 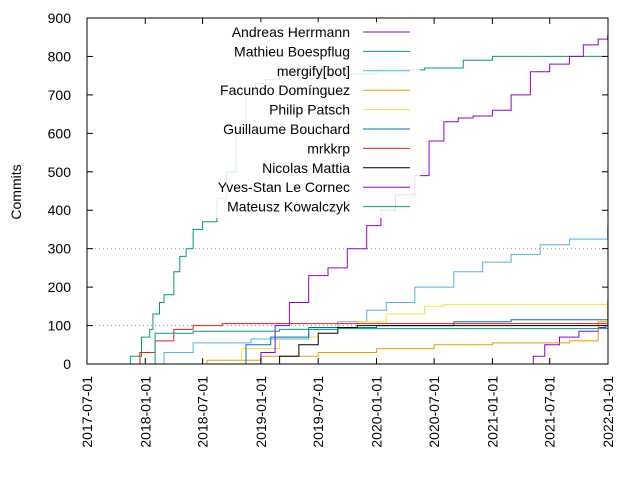 What do you see at coordinates (376, 412) in the screenshot?
I see `x-tick-label: 2020-01-01` at bounding box center [376, 412].